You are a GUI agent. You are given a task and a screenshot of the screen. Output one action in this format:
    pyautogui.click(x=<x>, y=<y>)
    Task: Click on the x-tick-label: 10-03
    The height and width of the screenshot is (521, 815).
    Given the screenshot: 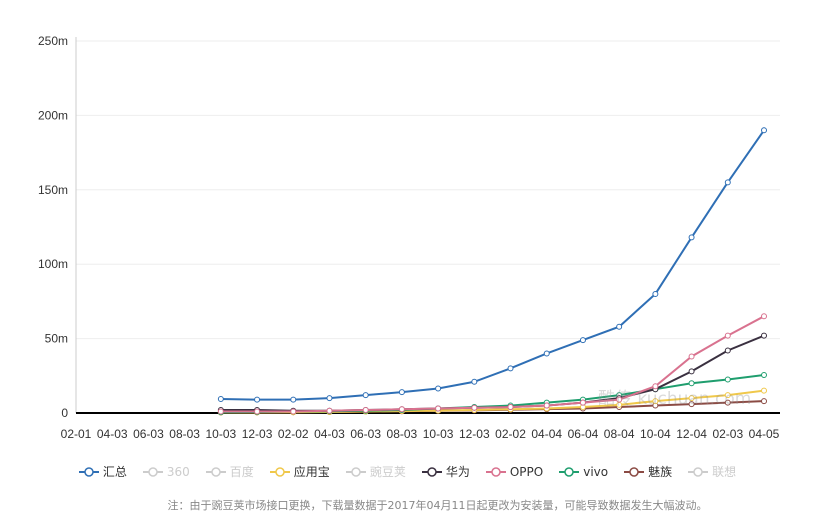 What is the action you would take?
    pyautogui.click(x=438, y=434)
    